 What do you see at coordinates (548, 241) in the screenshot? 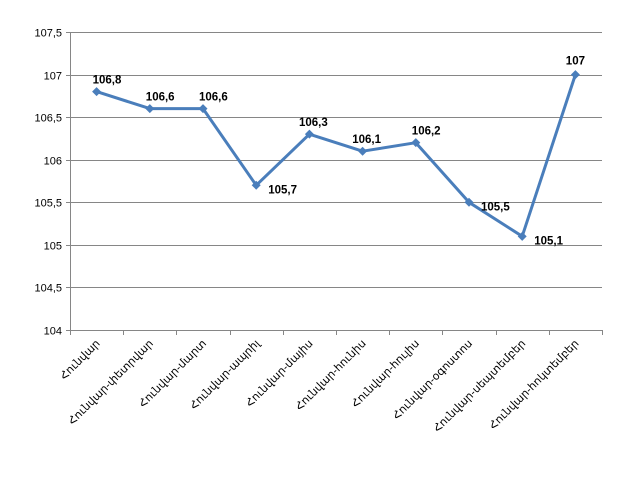
I see `data-label: 105,1` at bounding box center [548, 241].